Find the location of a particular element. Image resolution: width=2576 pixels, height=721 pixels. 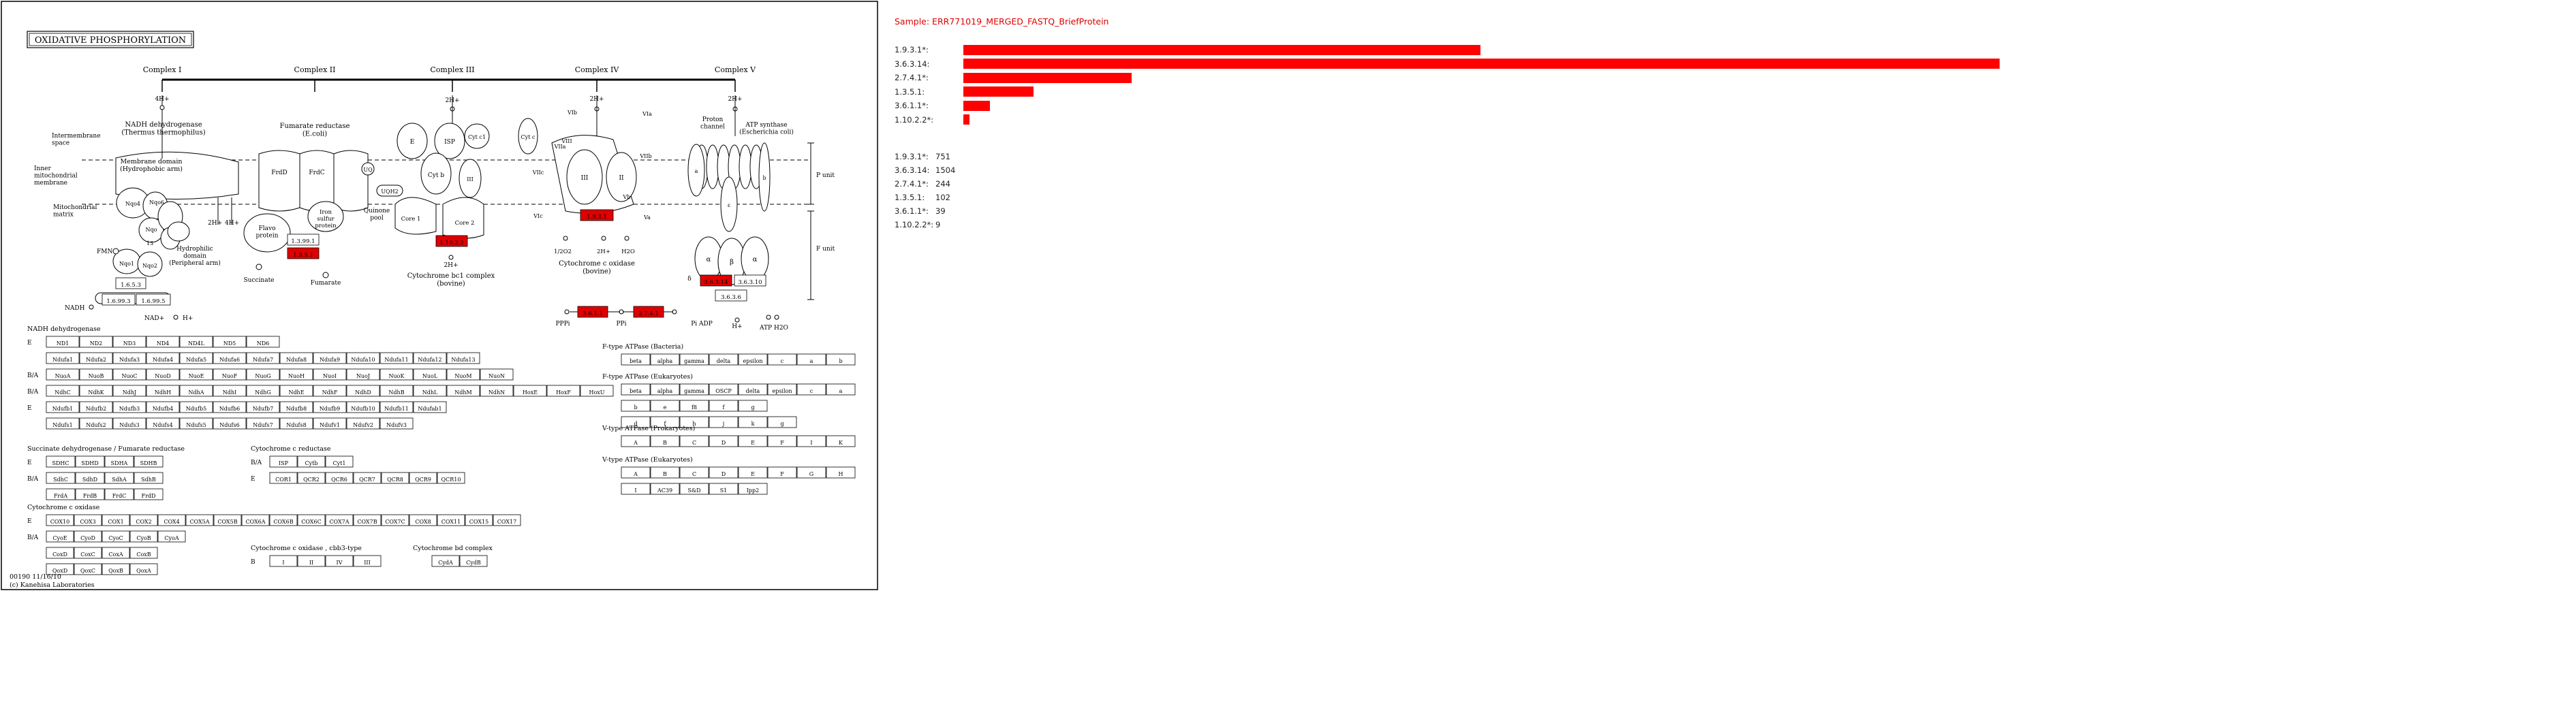

gene-box-label: COX17 is located at coordinates (506, 522).